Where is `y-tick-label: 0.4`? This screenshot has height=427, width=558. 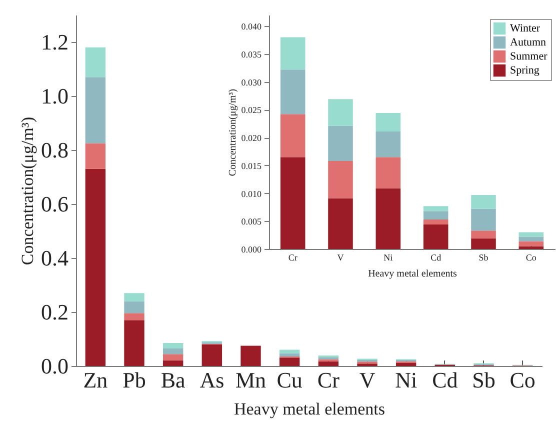 y-tick-label: 0.4 is located at coordinates (54, 258).